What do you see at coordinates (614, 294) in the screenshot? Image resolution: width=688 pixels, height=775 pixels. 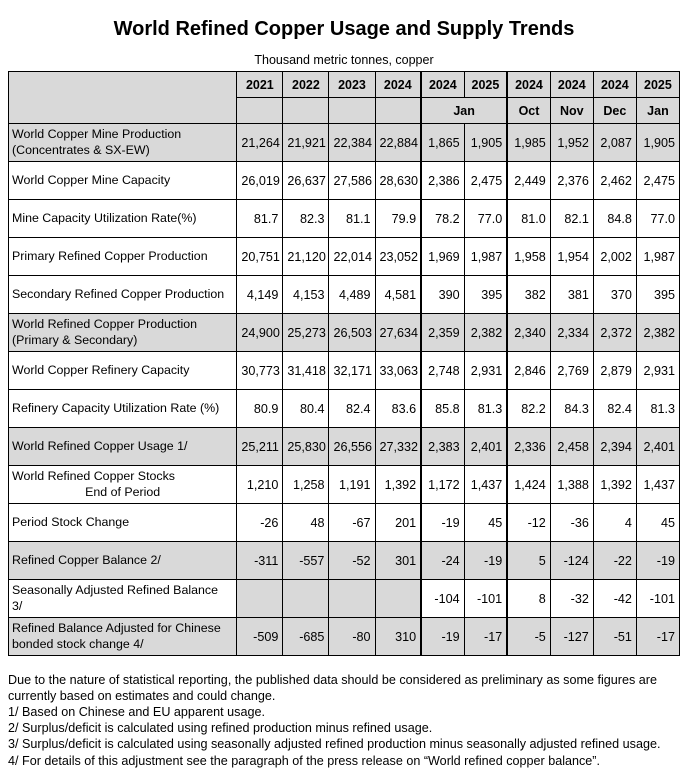 I see `value-cell: 370` at bounding box center [614, 294].